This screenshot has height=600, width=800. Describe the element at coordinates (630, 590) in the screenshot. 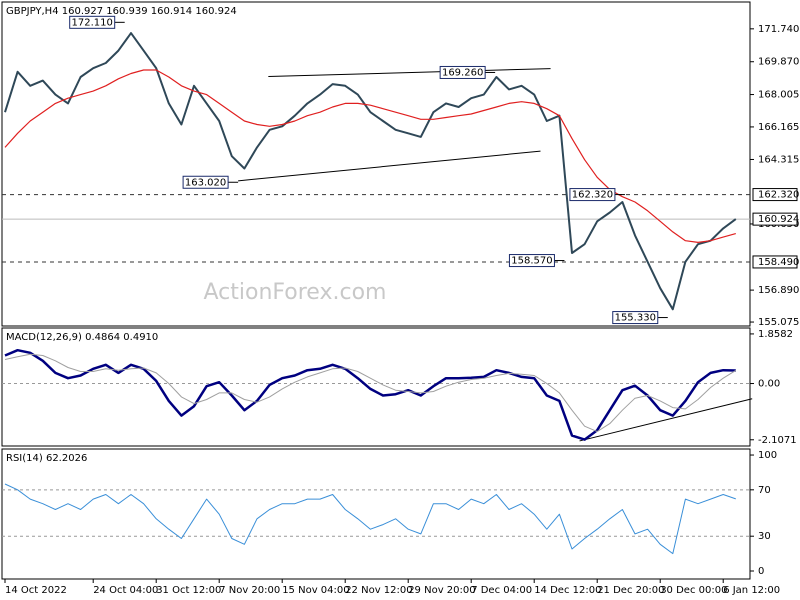

I see `x-tick-label: 21 Dec 20:00` at that location.